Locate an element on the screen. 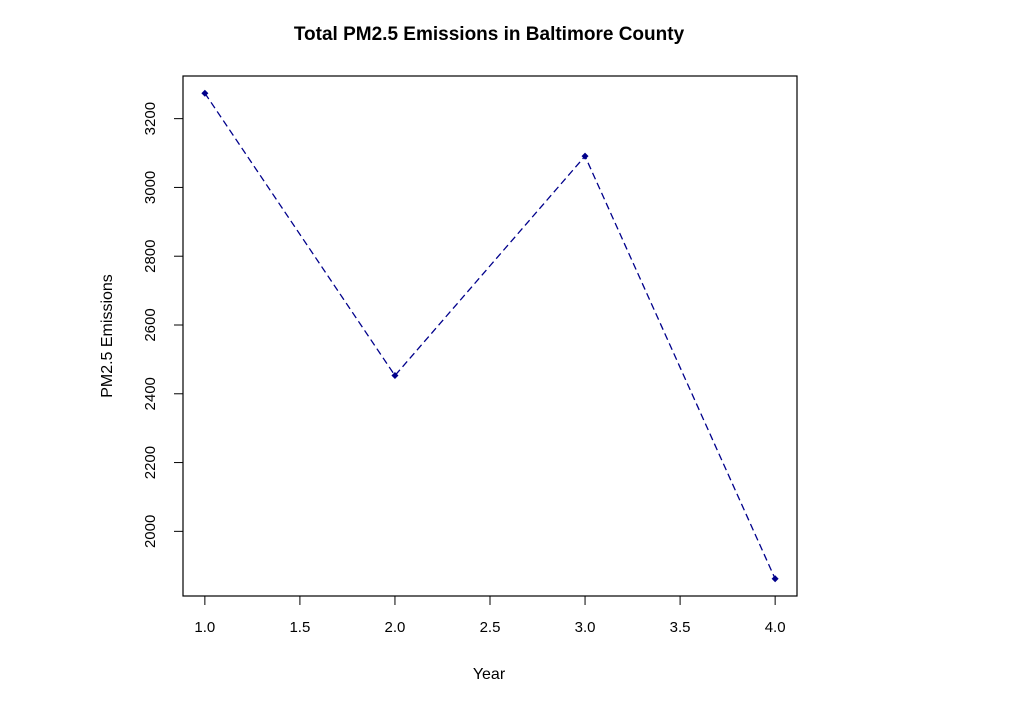 The image size is (1031, 711). x-tick-label: 3.5 is located at coordinates (680, 627).